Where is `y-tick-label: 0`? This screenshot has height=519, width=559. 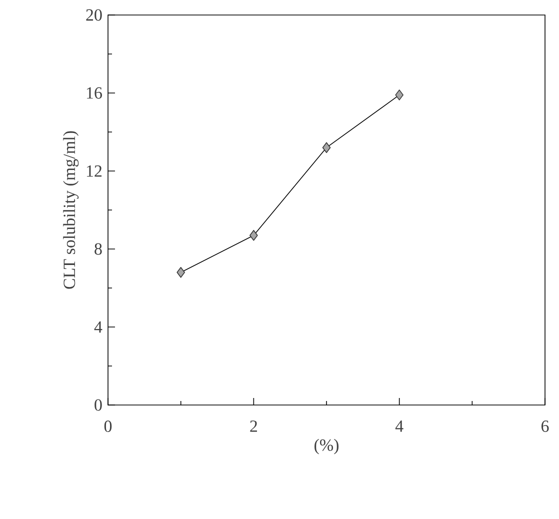
y-tick-label: 0 is located at coordinates (98, 405).